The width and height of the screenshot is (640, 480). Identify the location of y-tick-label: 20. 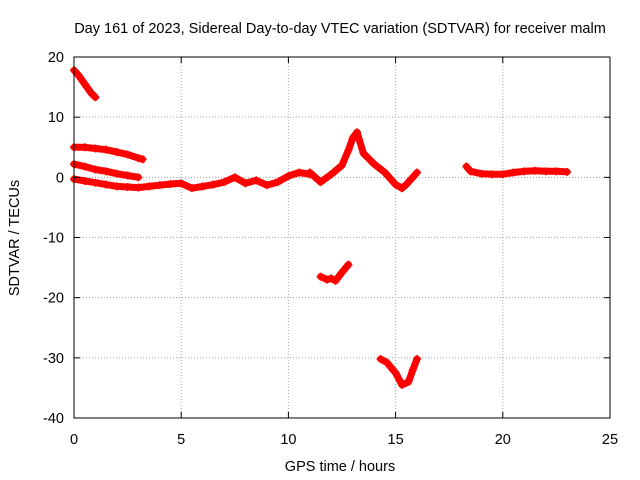
(56, 58).